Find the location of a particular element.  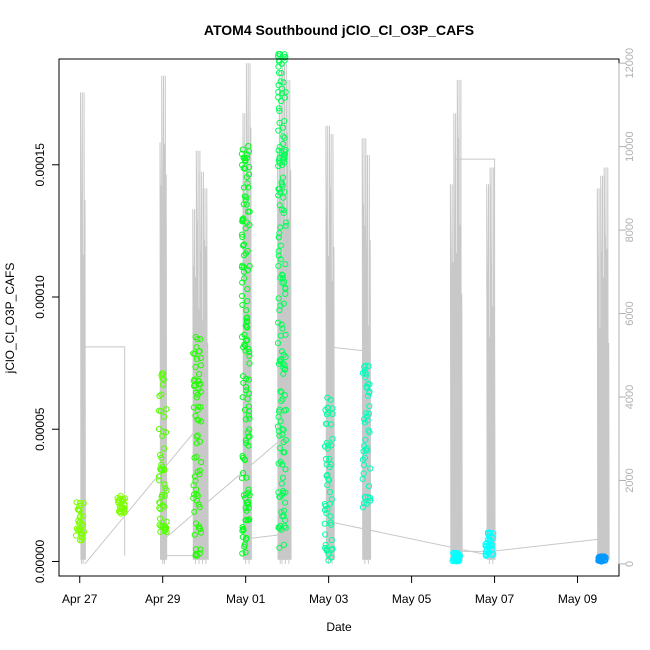

y-axis-label: jClO_Cl_O3P_CAFS is located at coordinates (10, 319).